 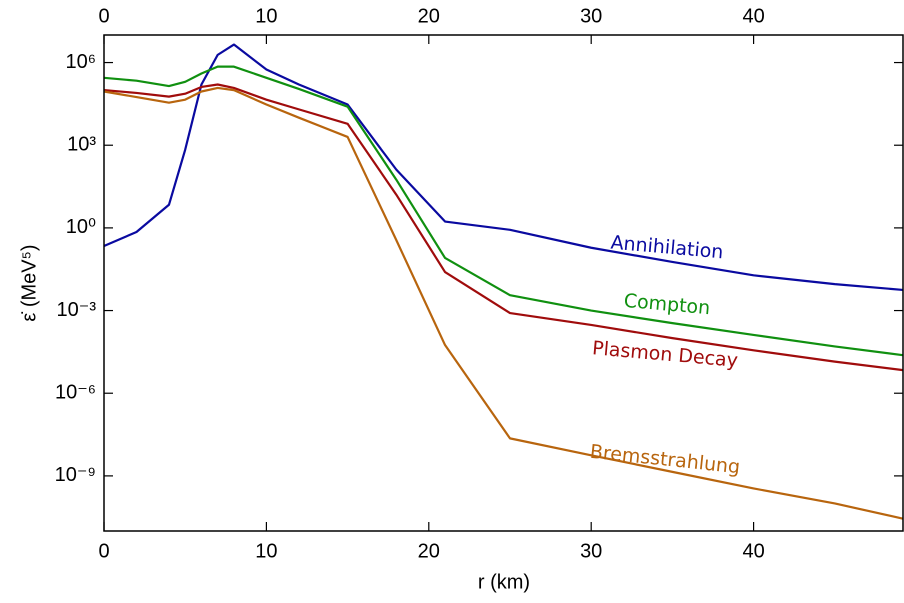 What do you see at coordinates (667, 304) in the screenshot?
I see `series-label: Compton` at bounding box center [667, 304].